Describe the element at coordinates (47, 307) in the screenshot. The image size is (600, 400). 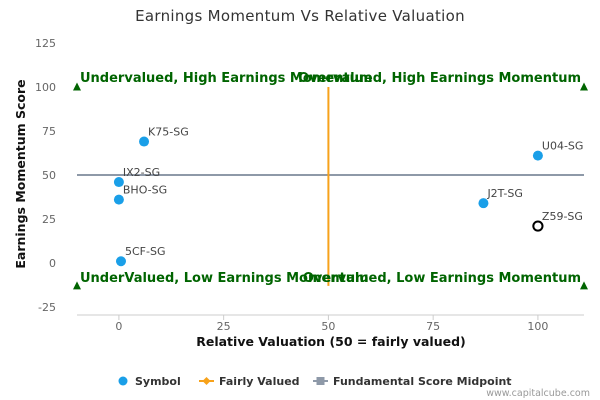
I see `y-tick-label: -25` at that location.